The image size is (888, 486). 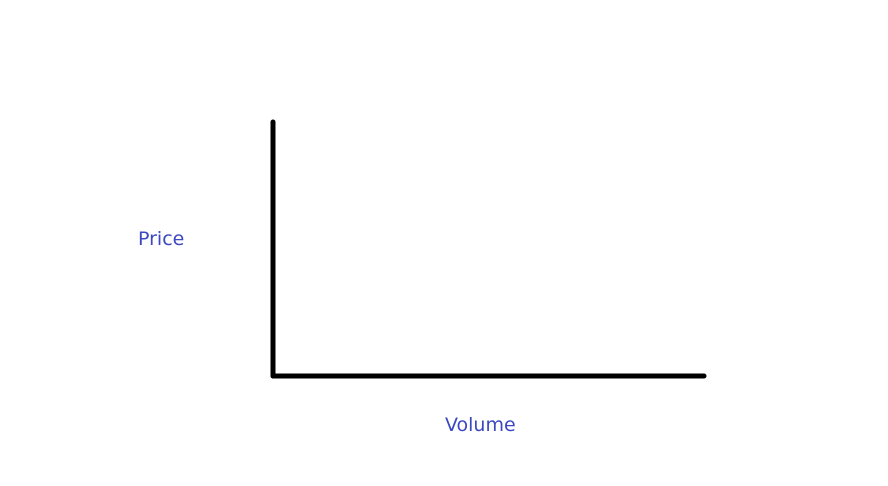 I want to click on y-axis-label: Price, so click(x=161, y=239).